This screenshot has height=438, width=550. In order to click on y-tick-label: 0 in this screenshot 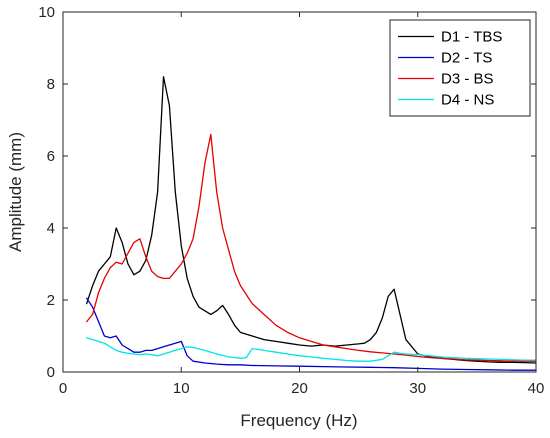, I will do `click(51, 372)`.